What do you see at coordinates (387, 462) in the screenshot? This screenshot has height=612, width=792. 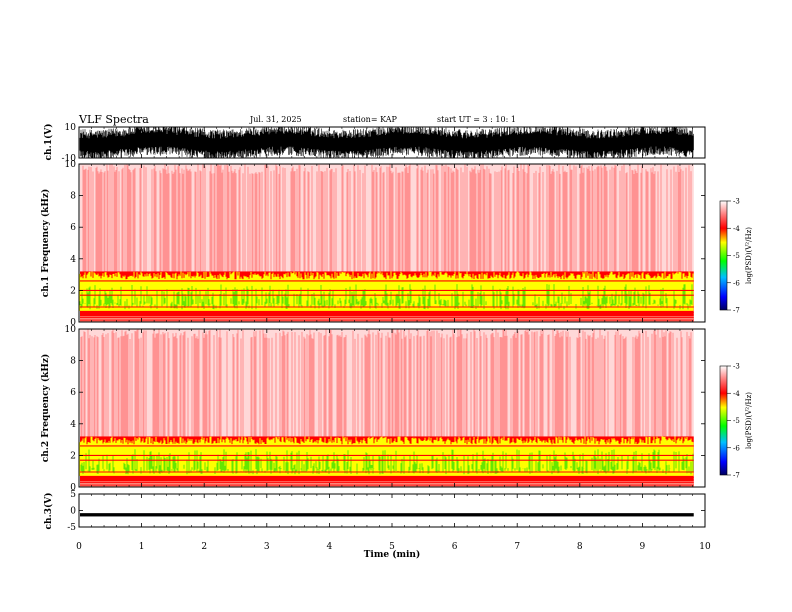 I see `spectrogram-green-band` at bounding box center [387, 462].